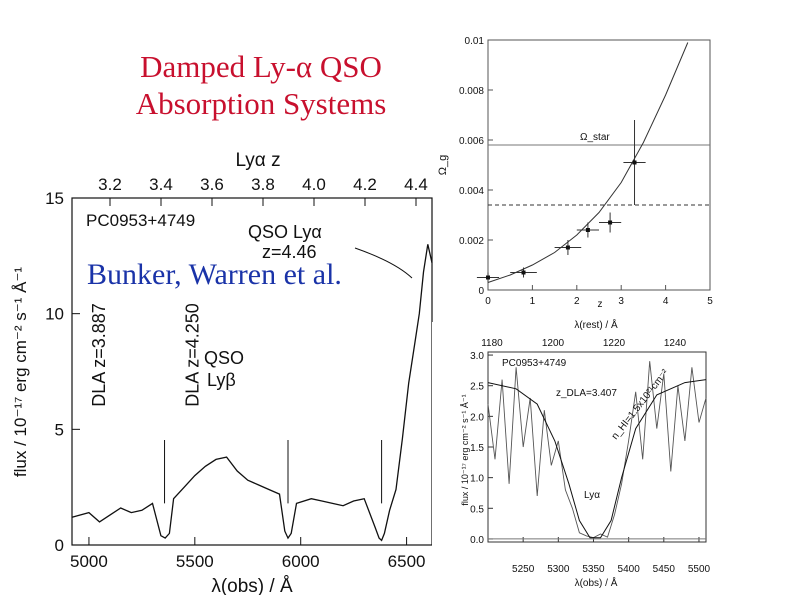 This screenshot has width=794, height=595. I want to click on omega-y-tick-label: 0, so click(481, 291).